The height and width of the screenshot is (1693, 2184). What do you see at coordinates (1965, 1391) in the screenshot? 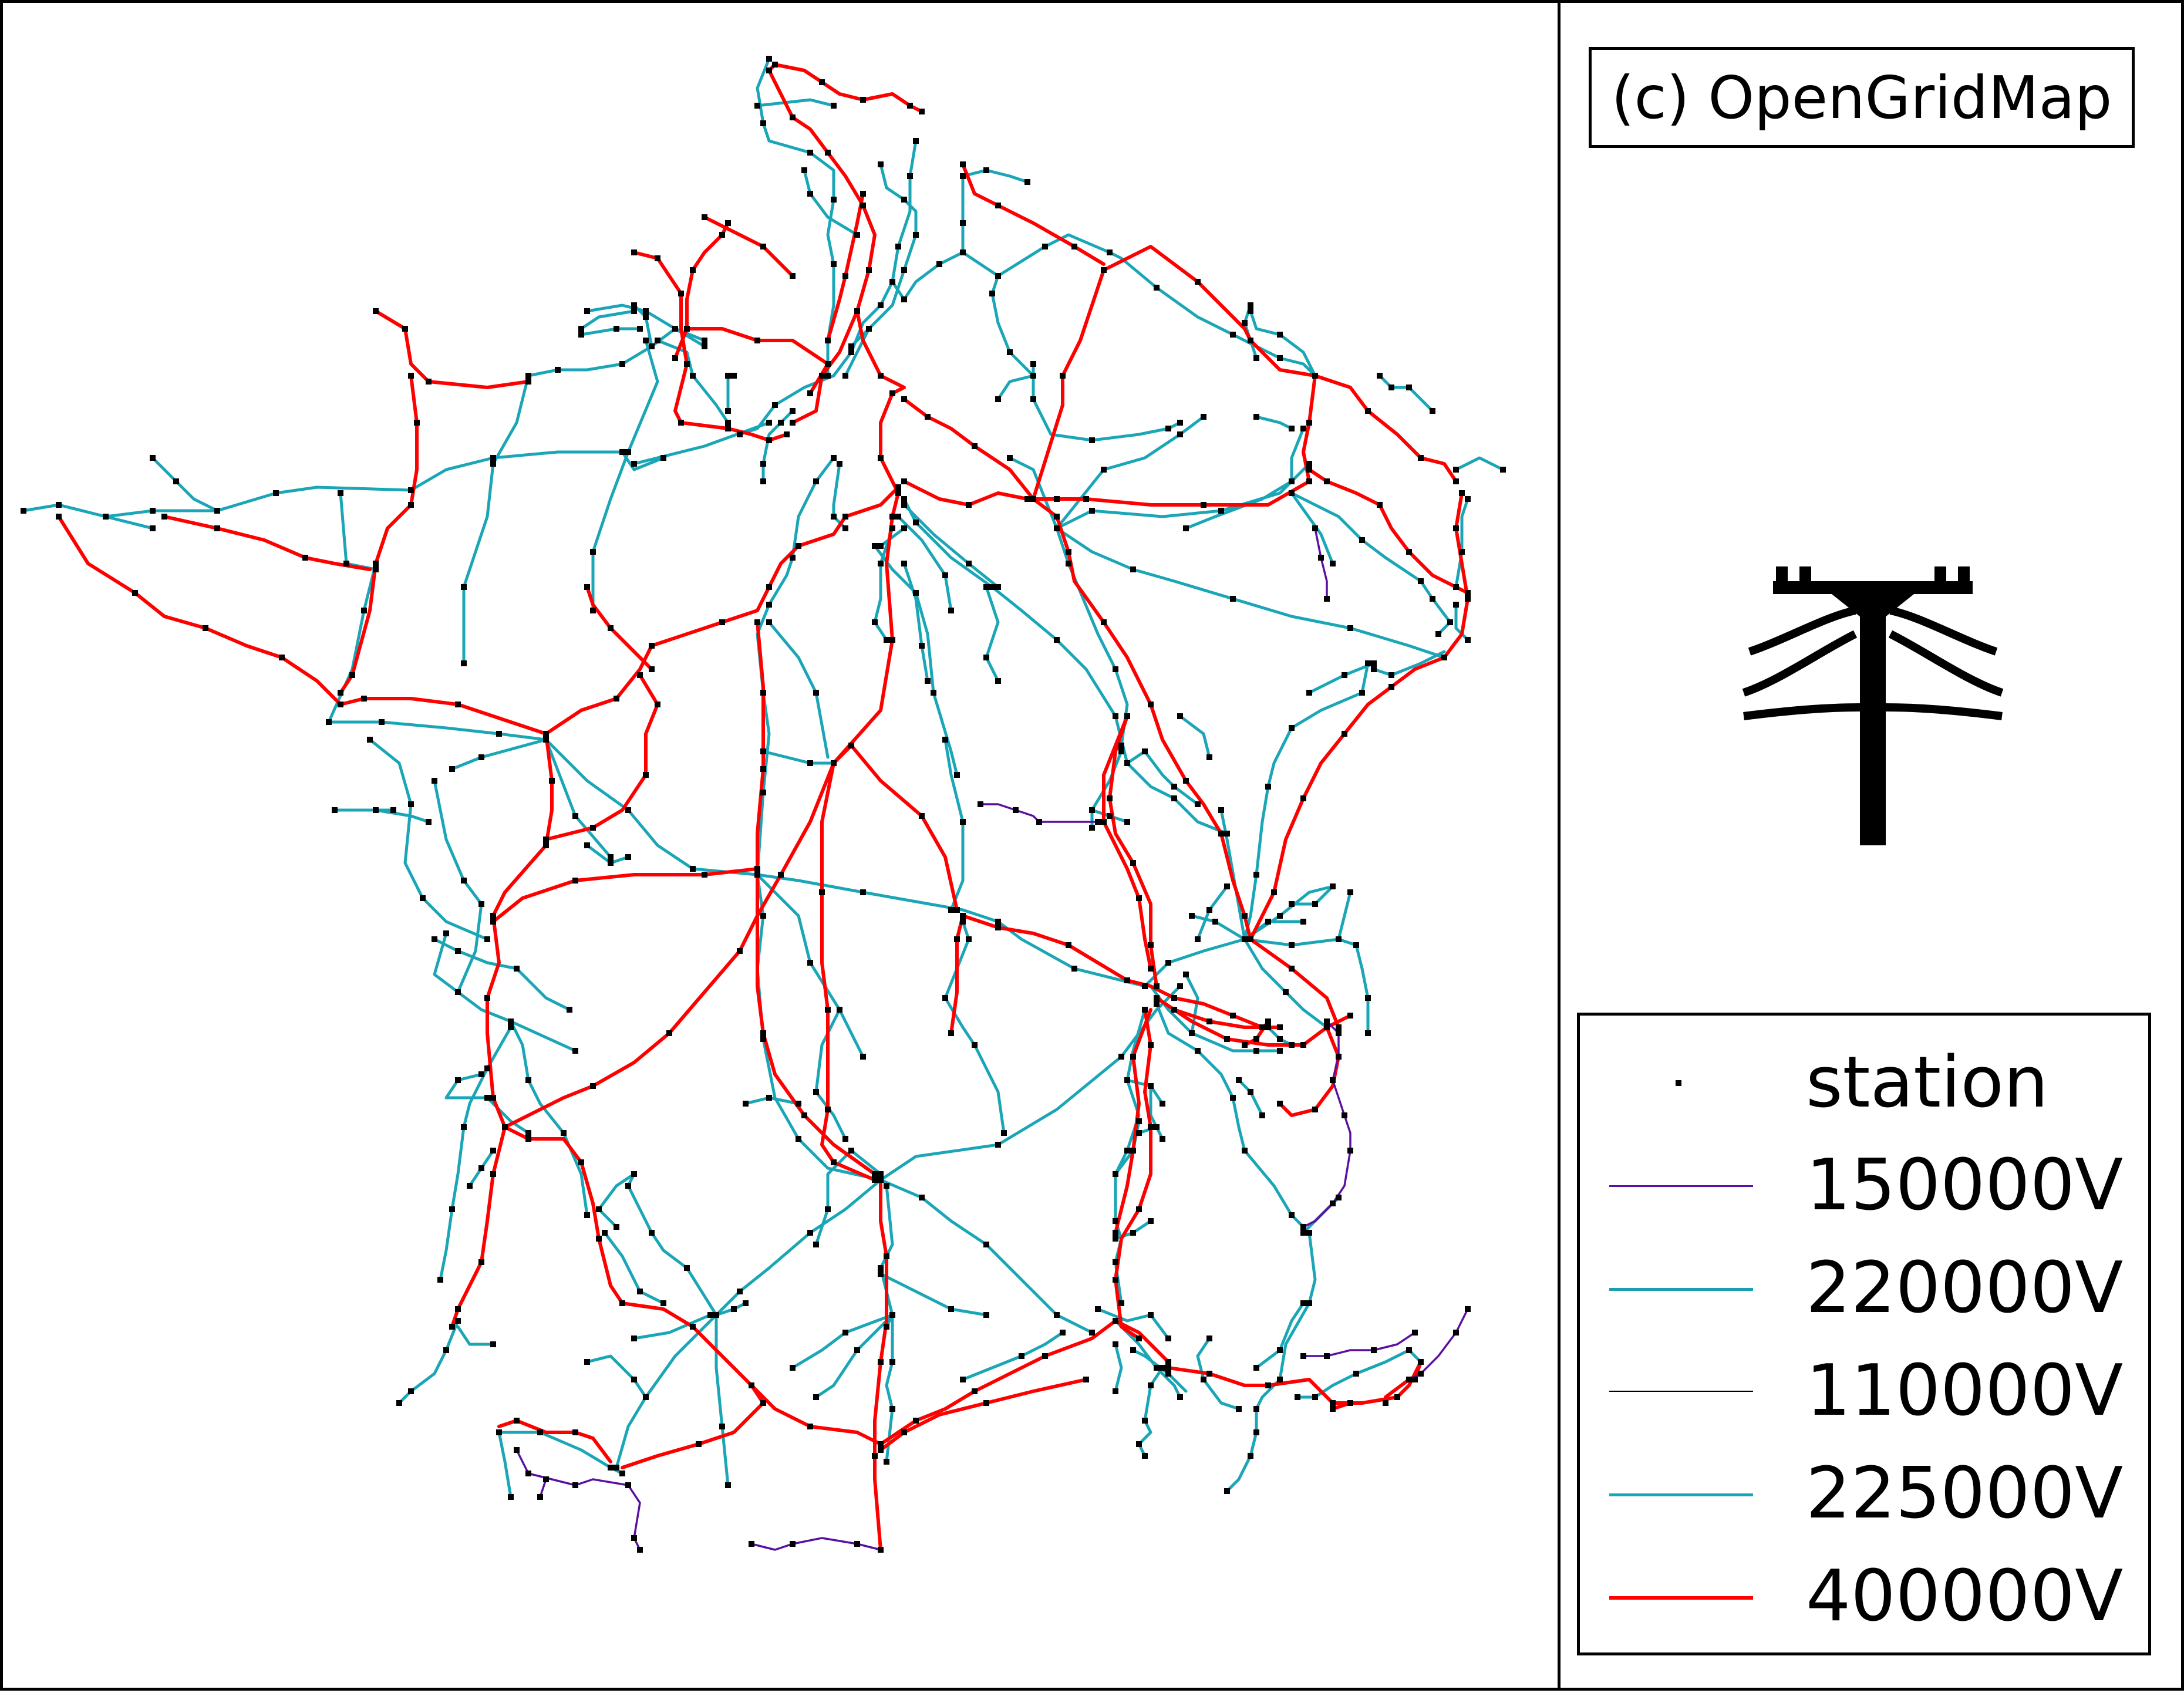
I see `legend-label-110kv: 110000V` at bounding box center [1965, 1391].